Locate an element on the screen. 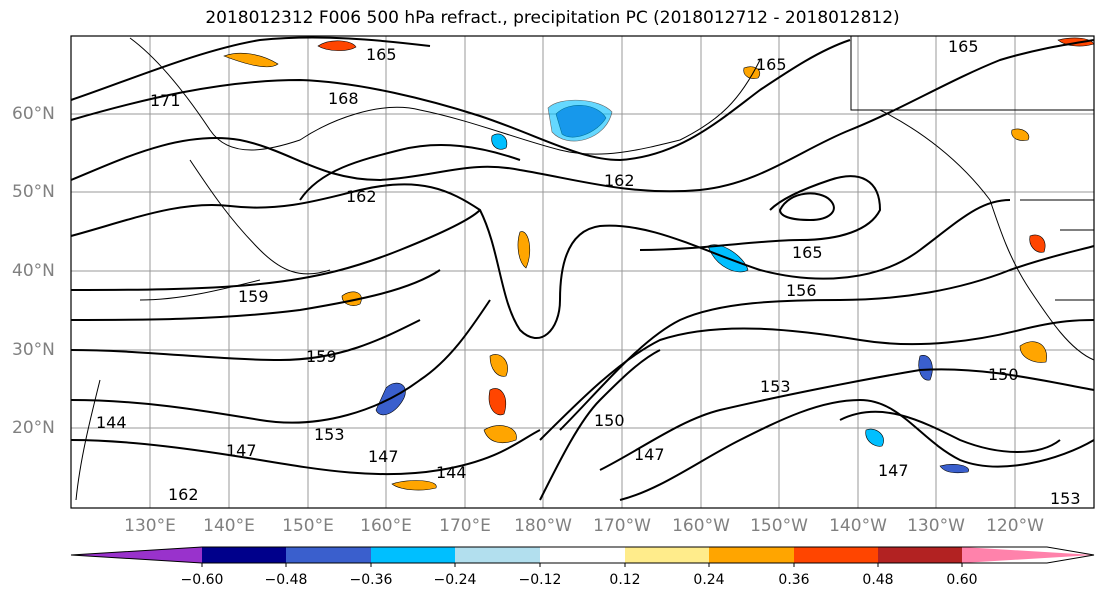 This screenshot has width=1105, height=601. contour-label: 156 is located at coordinates (801, 290).